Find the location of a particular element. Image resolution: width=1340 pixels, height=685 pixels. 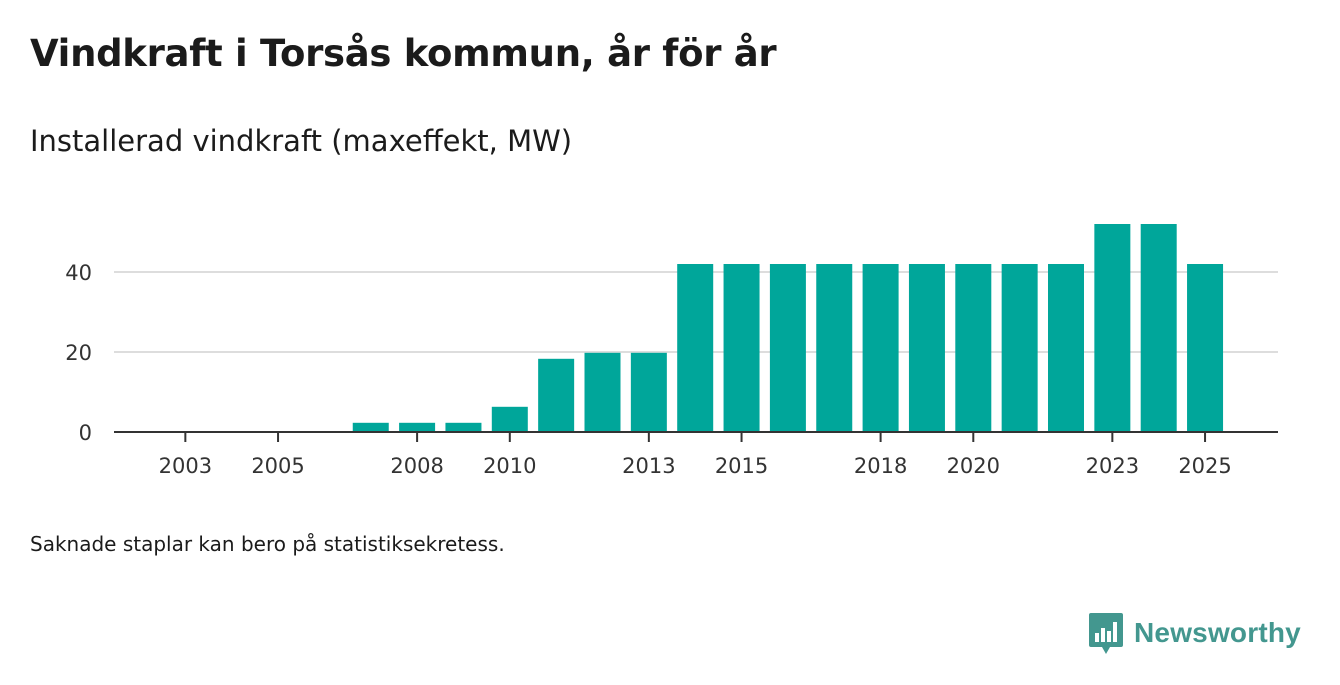

y-tick-label: 20 is located at coordinates (78, 353).